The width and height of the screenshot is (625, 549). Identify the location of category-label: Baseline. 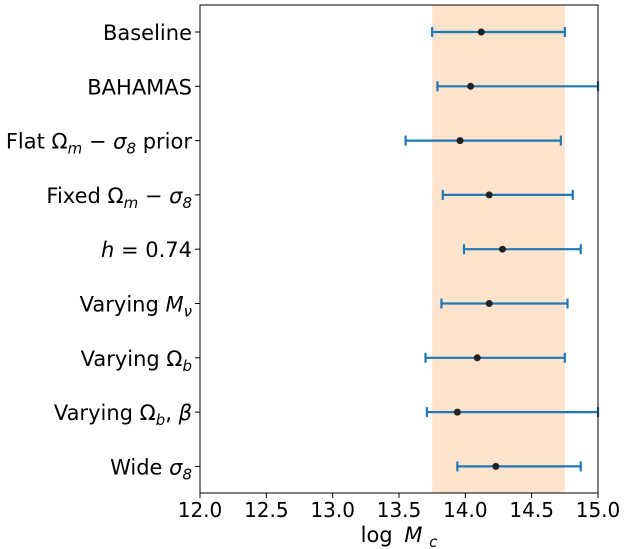
(147, 33).